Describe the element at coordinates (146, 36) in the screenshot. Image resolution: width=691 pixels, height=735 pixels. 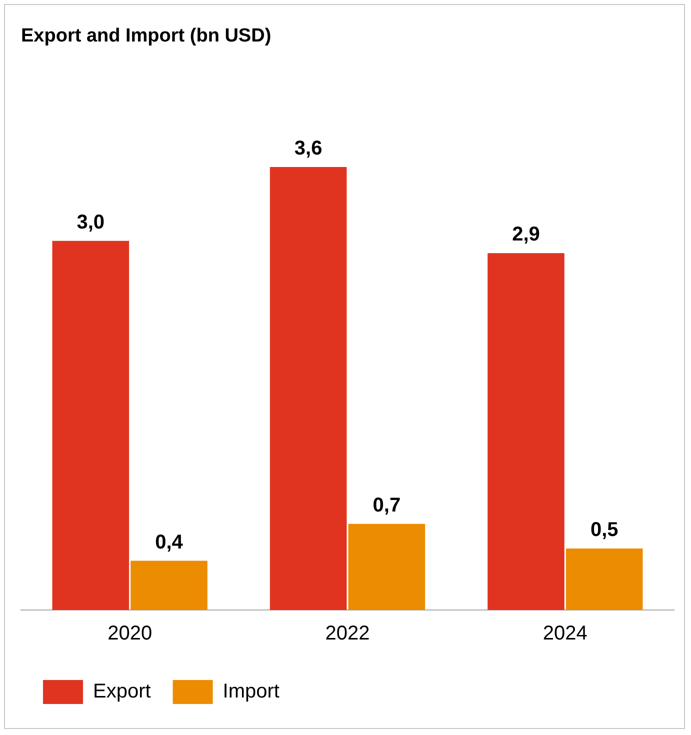
I see `chart-title: Export and Import (bn USD)` at that location.